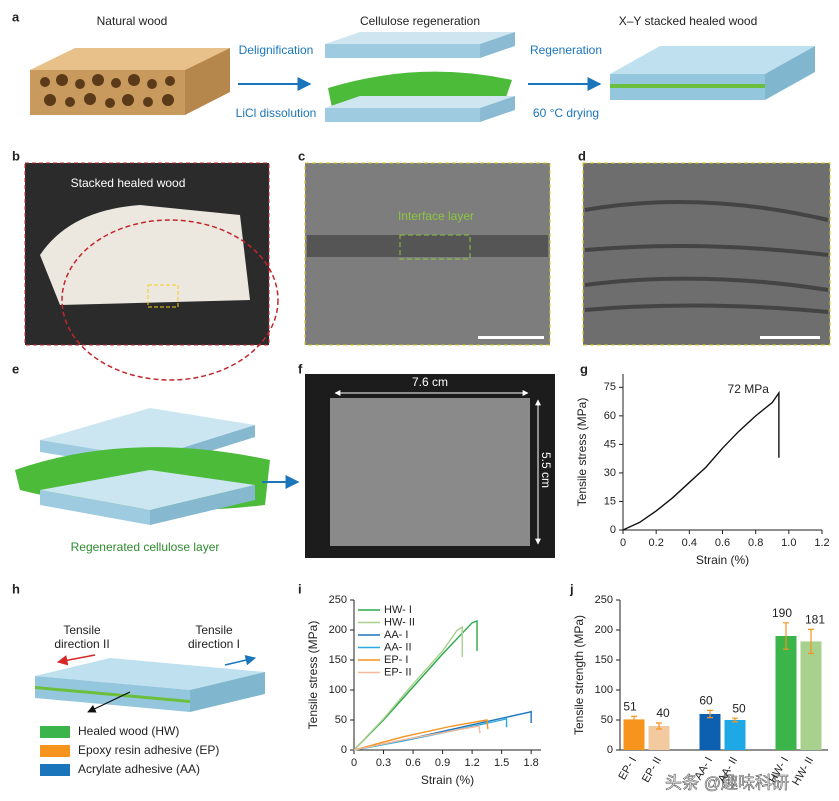  I want to click on panel-label: h, so click(16, 588).